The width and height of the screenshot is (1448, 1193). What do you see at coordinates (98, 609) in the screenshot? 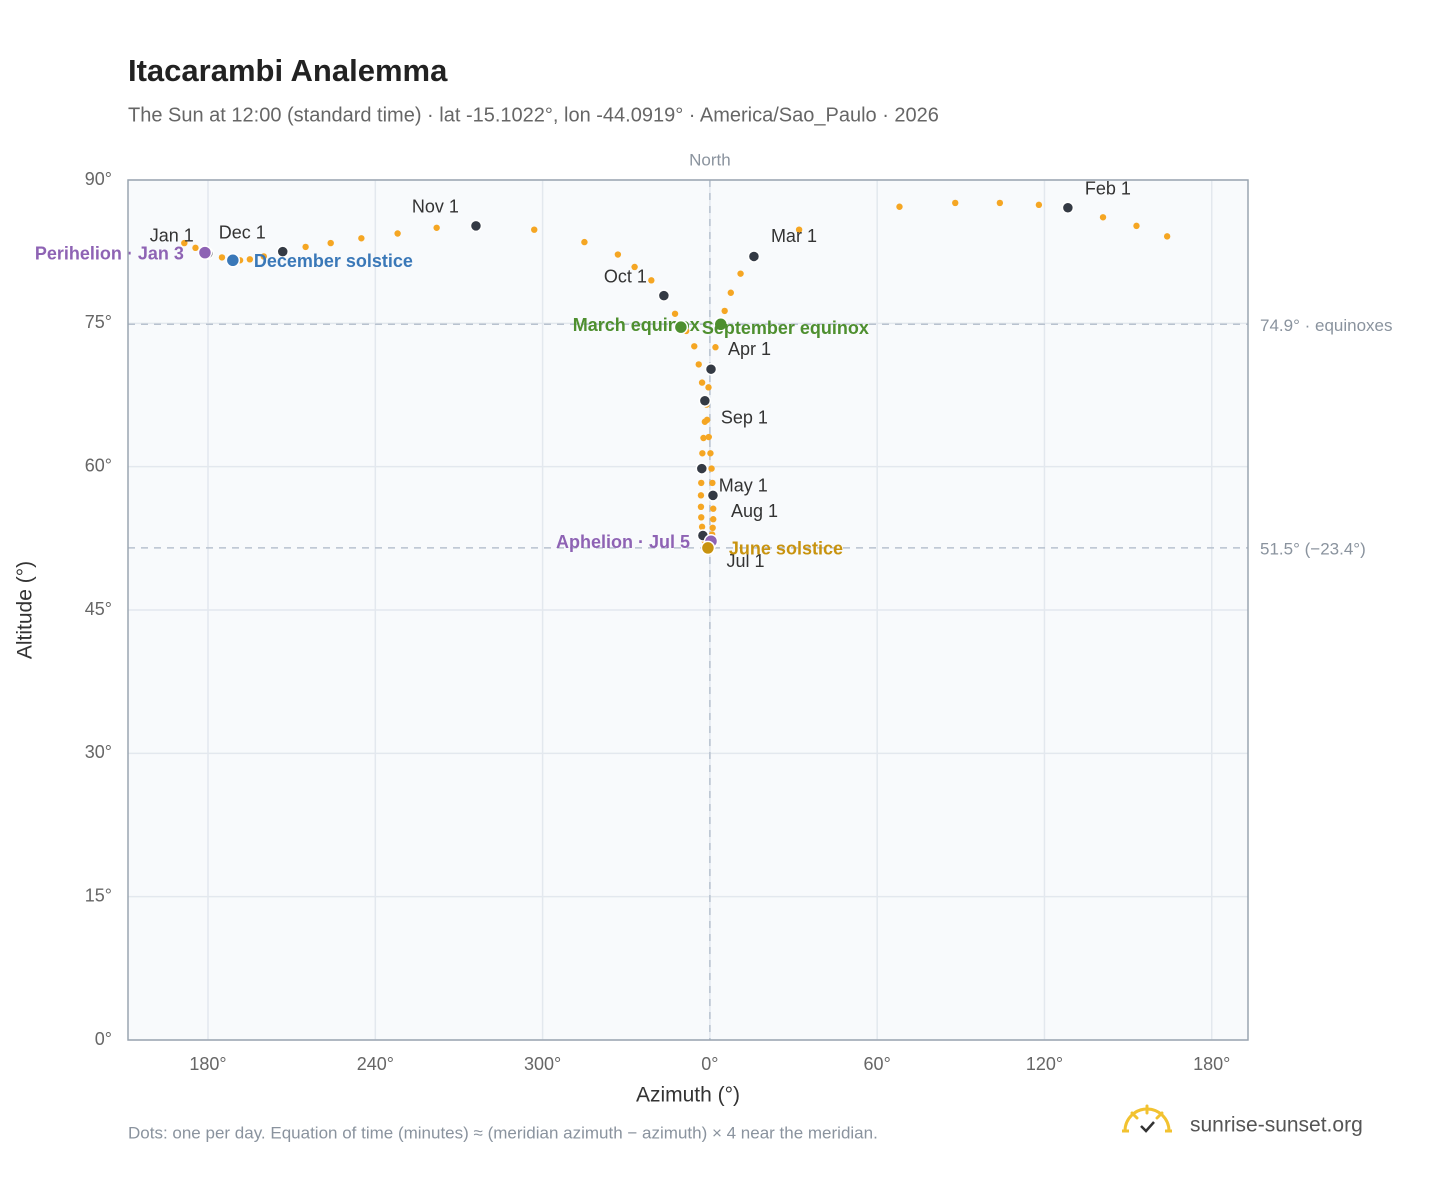
I see `y-tick-label: 45°` at bounding box center [98, 609].